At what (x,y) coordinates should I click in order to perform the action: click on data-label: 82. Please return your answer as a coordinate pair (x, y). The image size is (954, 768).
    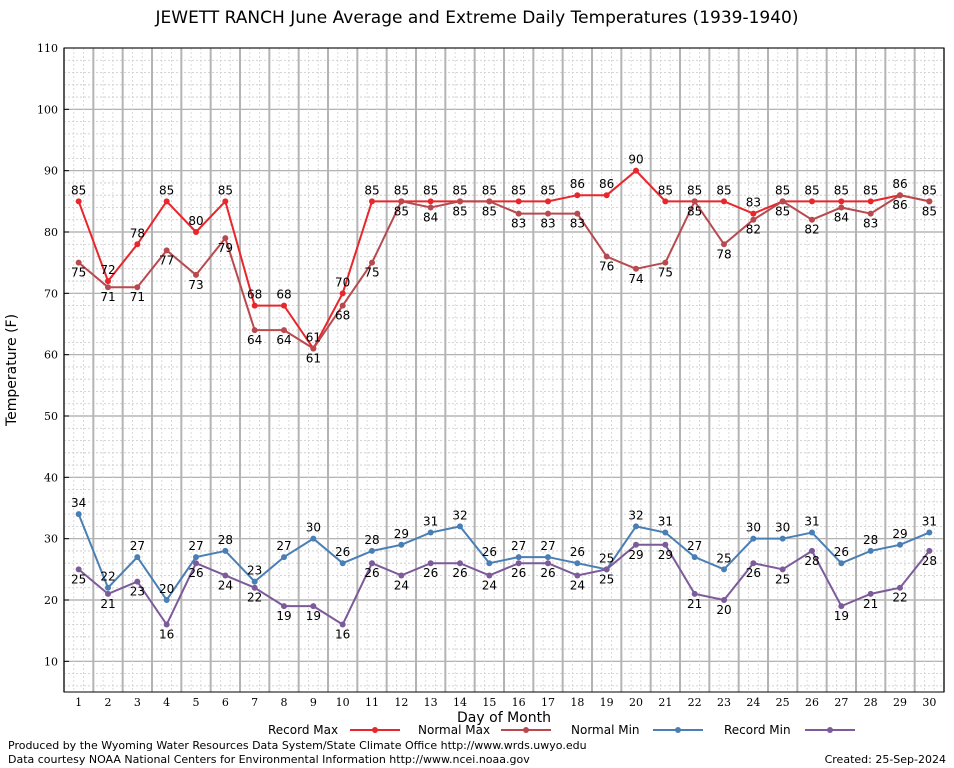
    Looking at the image, I should click on (811, 230).